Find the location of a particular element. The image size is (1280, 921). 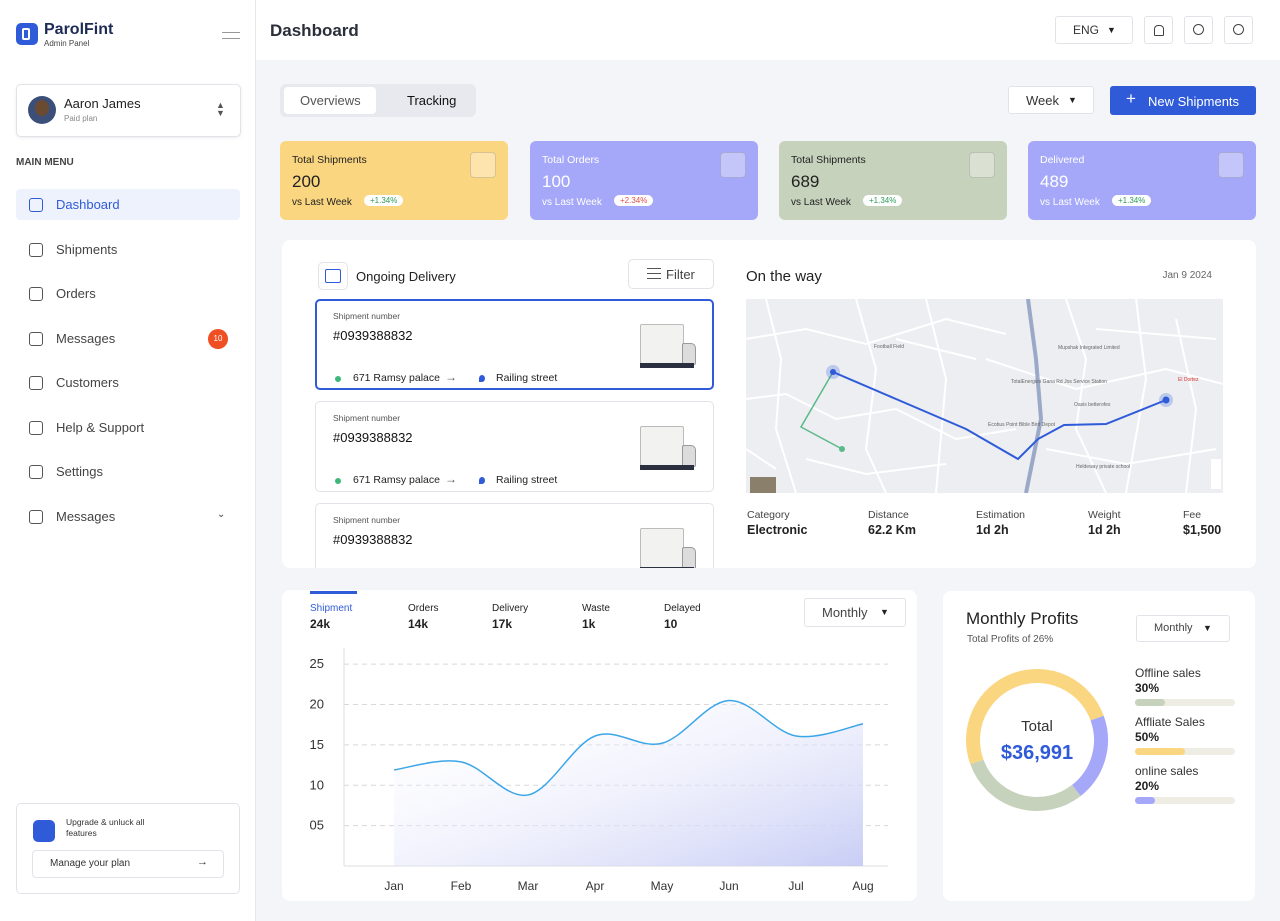

menu-item: Orders is located at coordinates (76, 293).